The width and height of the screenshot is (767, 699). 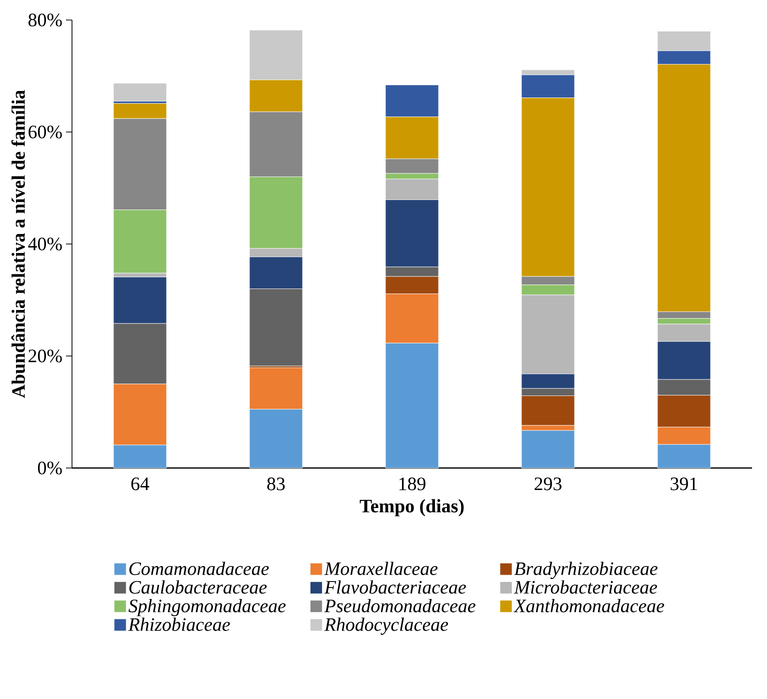 What do you see at coordinates (45, 244) in the screenshot?
I see `y-tick-label: 40%` at bounding box center [45, 244].